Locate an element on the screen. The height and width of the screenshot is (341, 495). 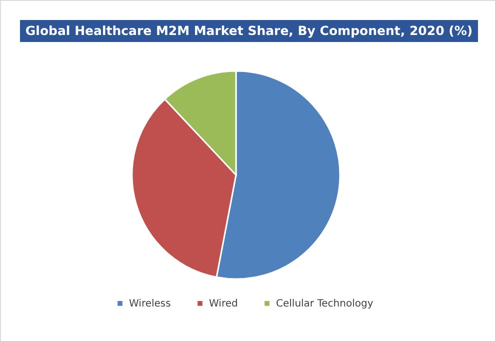
legend-label: Wireless is located at coordinates (150, 304).